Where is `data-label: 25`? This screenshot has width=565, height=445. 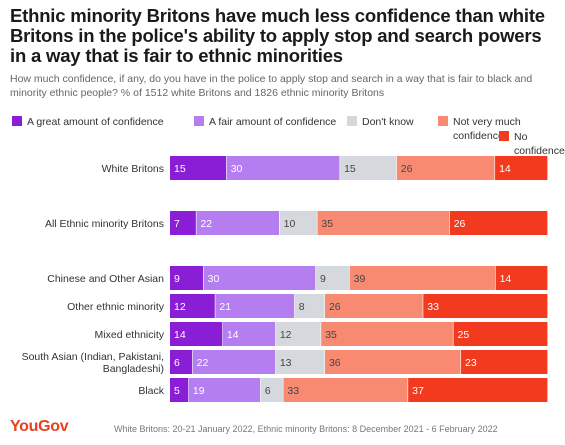
data-label: 25 is located at coordinates (464, 335).